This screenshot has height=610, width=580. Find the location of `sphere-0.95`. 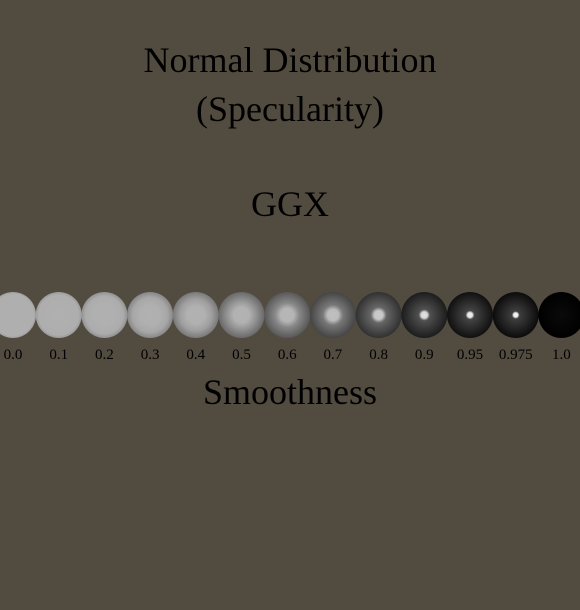

sphere-0.95 is located at coordinates (470, 315).